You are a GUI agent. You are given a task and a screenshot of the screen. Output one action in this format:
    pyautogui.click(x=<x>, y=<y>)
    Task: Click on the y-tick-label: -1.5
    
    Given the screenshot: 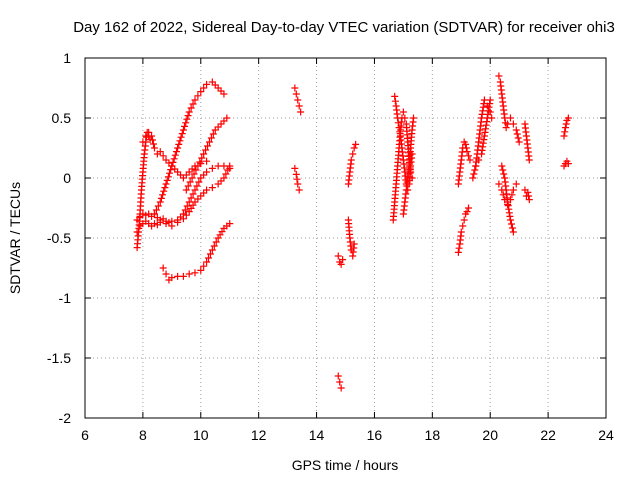 What is the action you would take?
    pyautogui.click(x=59, y=358)
    